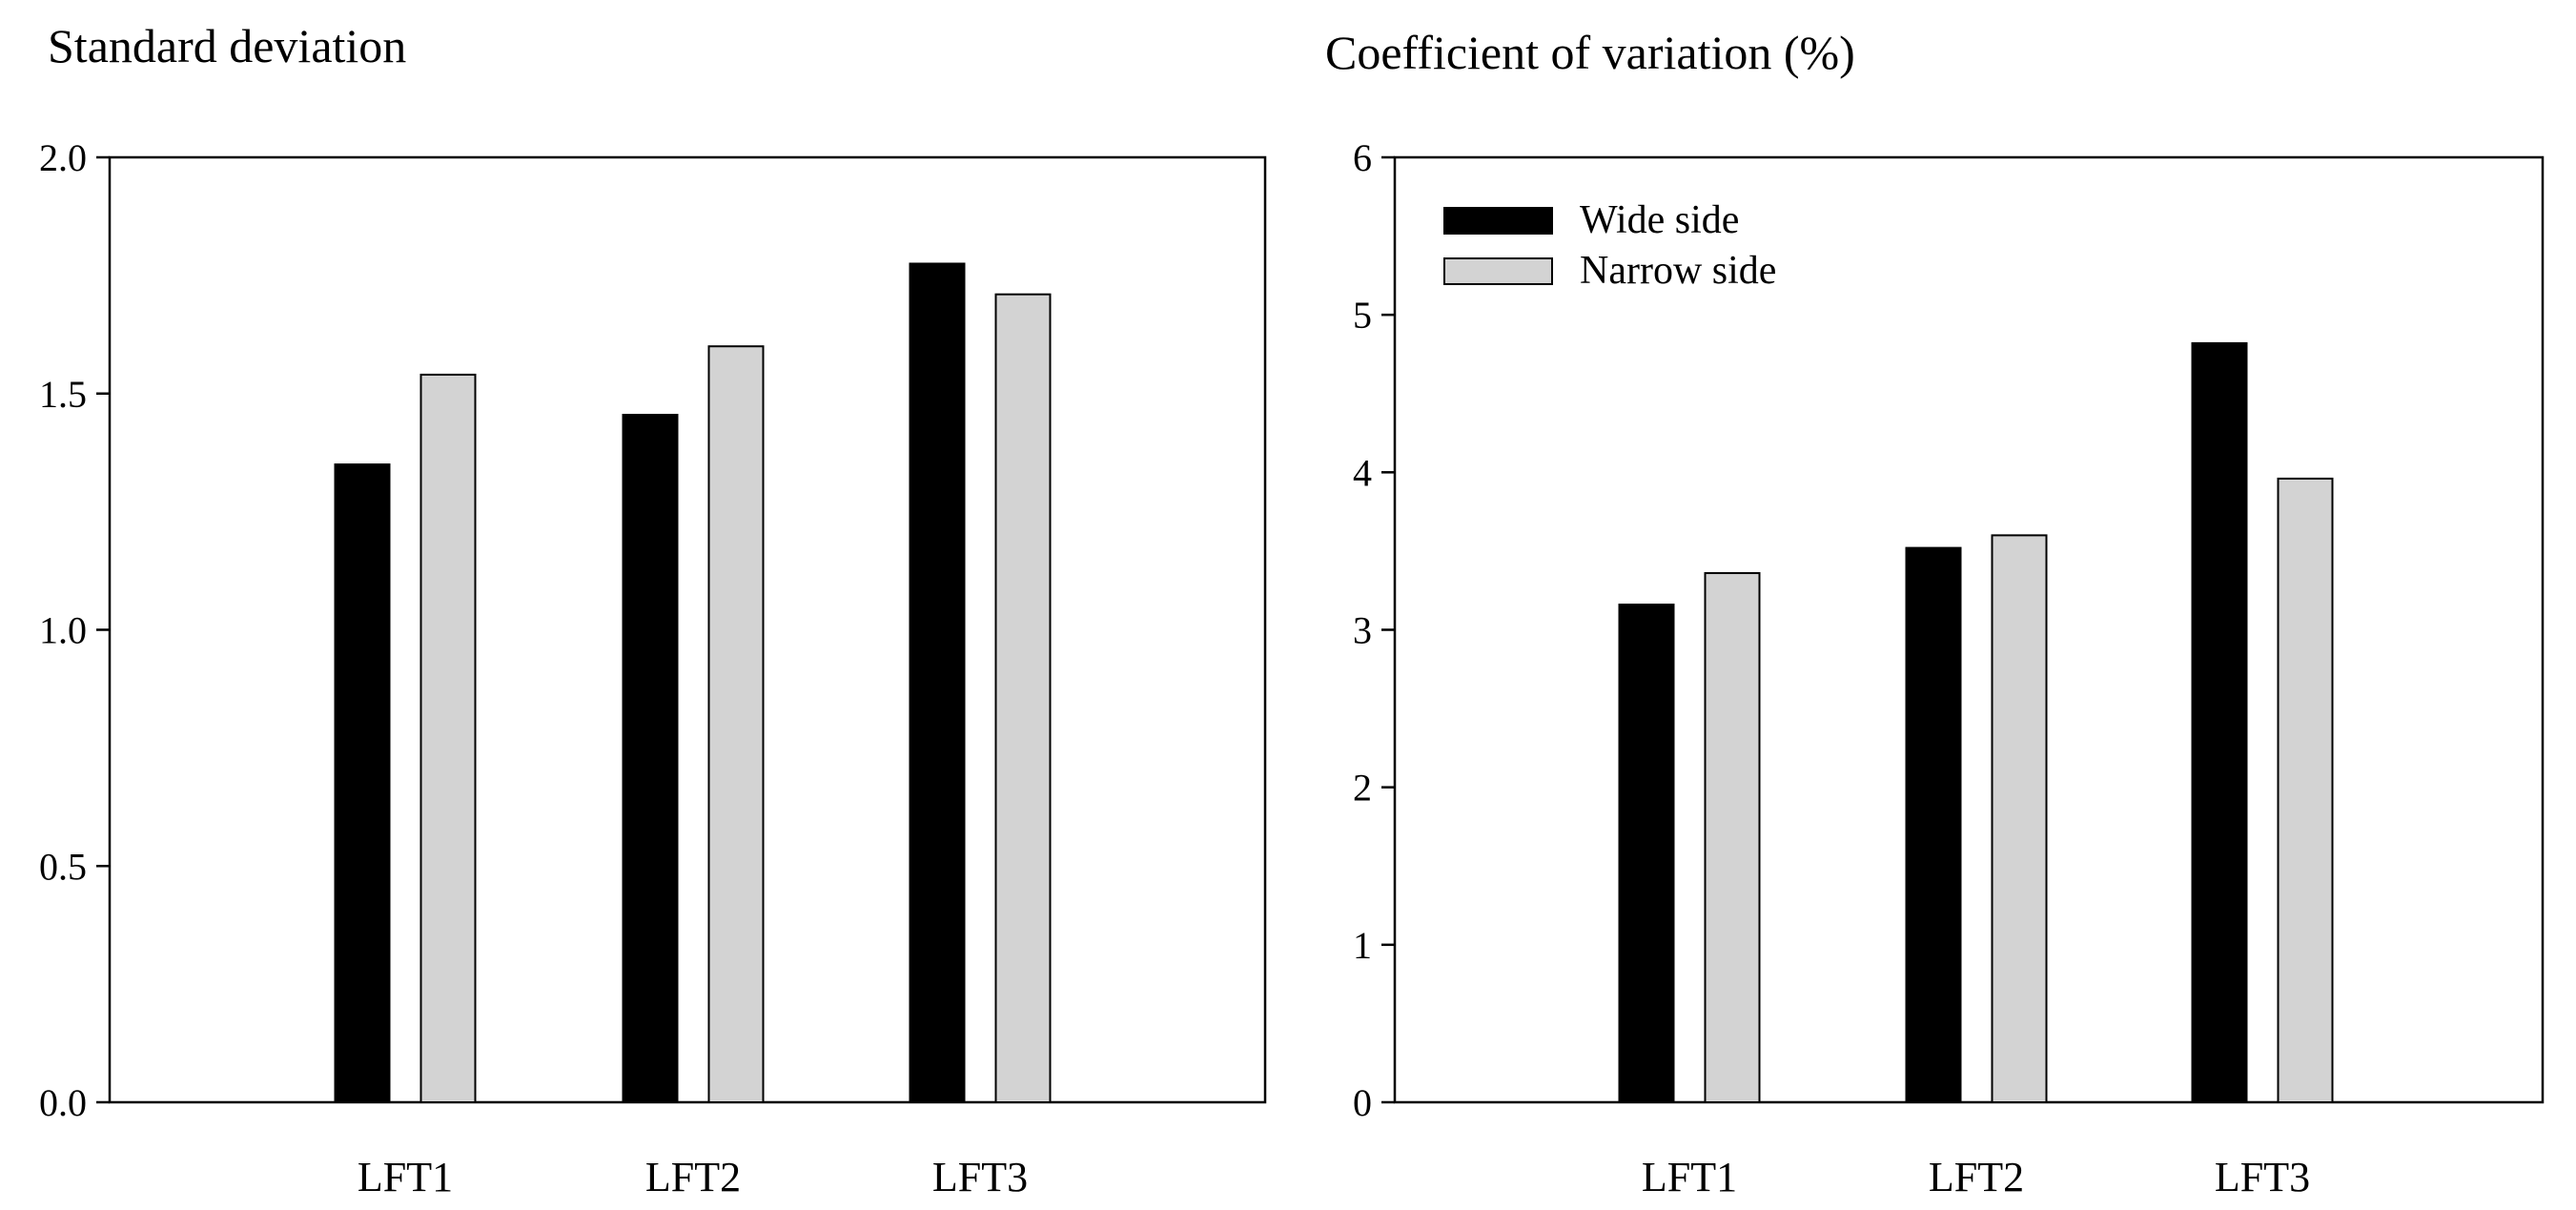 The image size is (2576, 1210). Describe the element at coordinates (227, 46) in the screenshot. I see `chart-title: Standard deviation` at that location.